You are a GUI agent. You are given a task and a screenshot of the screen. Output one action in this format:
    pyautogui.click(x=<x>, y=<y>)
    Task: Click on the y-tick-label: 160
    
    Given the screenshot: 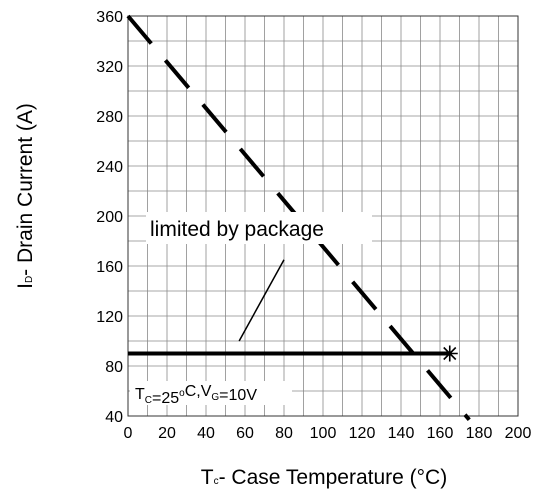 What is the action you would take?
    pyautogui.click(x=109, y=267)
    